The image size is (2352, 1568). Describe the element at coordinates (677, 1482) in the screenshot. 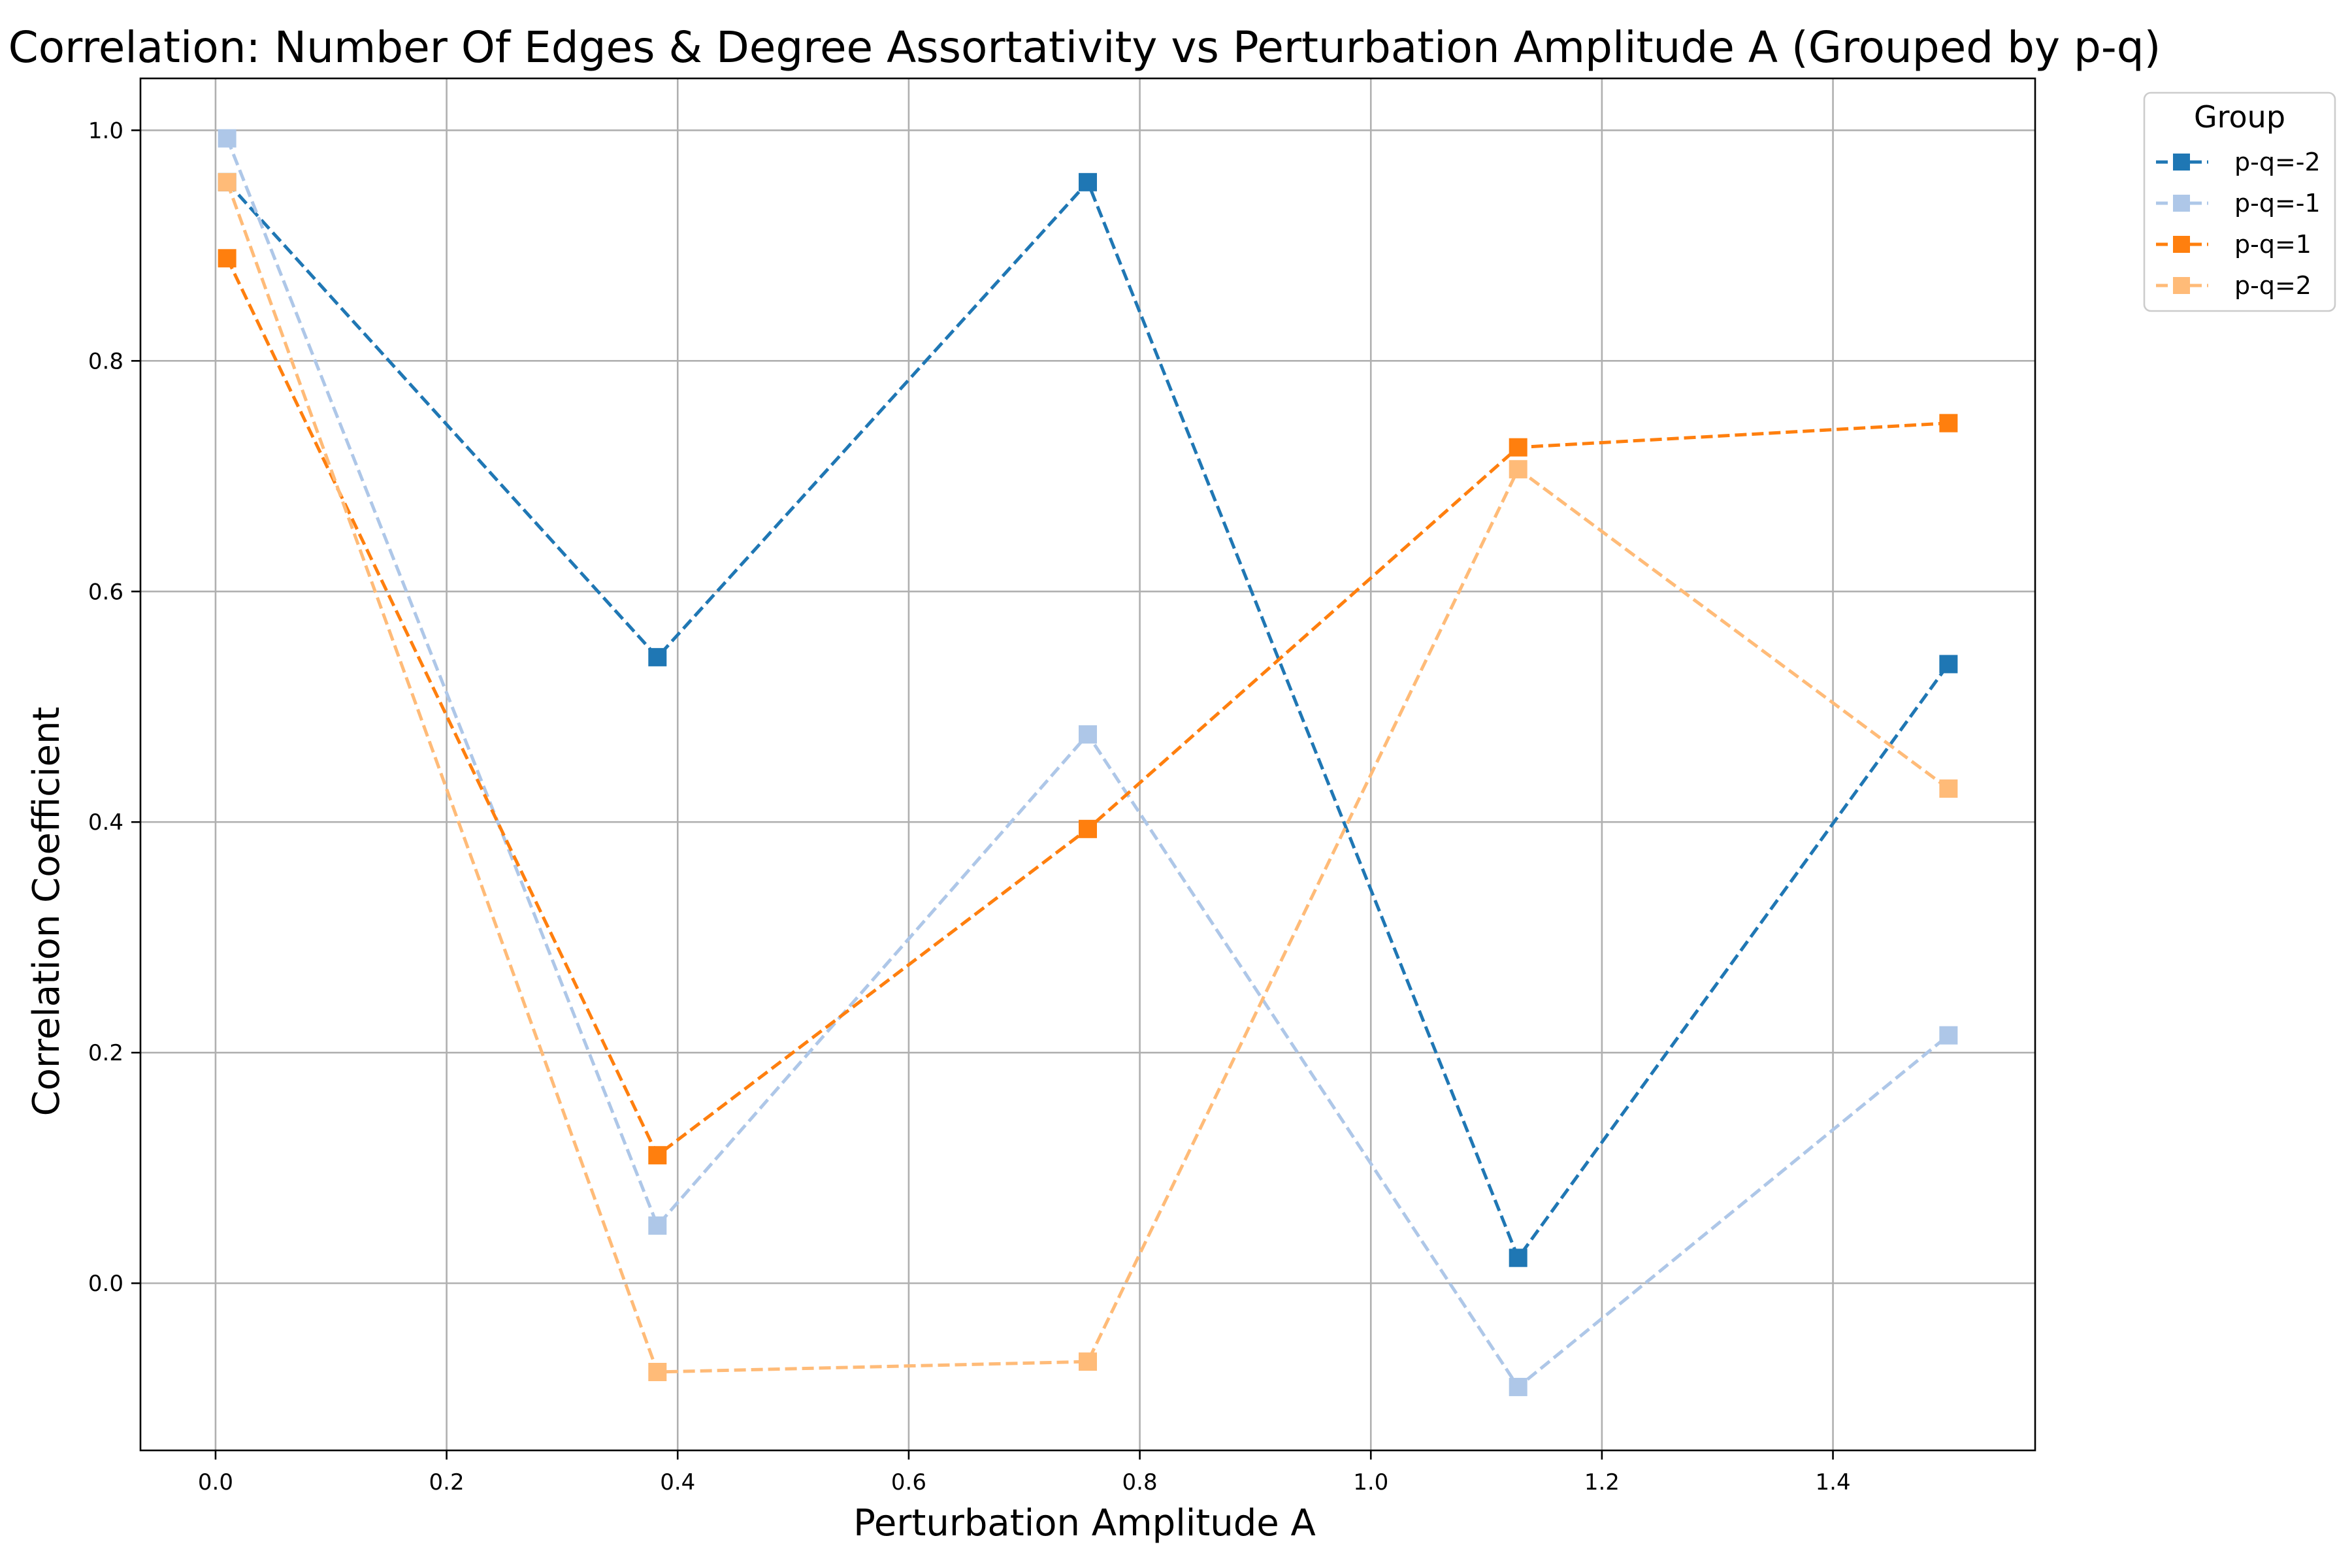

I see `x-tick-label: 0.4` at that location.